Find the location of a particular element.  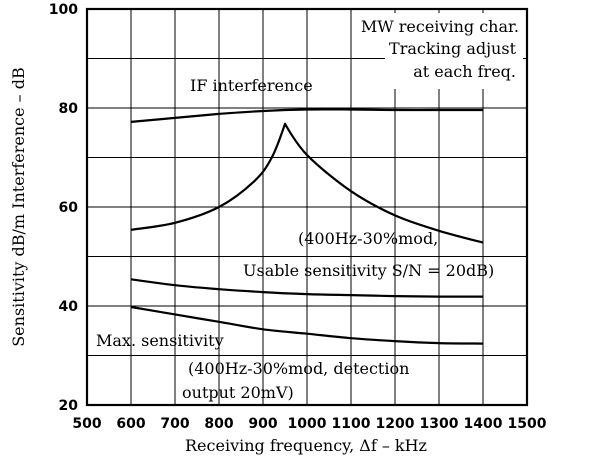

title-box-mask is located at coordinates (454, 51).